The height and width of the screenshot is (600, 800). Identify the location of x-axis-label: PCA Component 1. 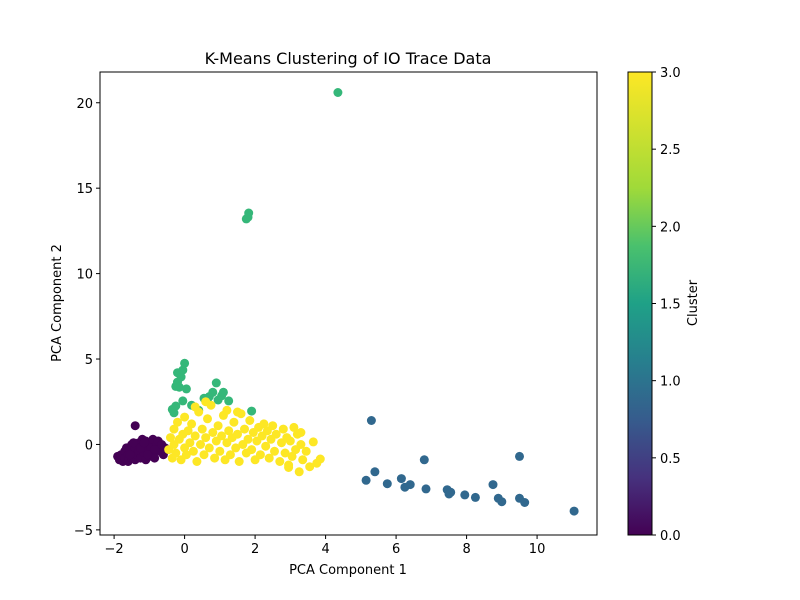
(348, 570).